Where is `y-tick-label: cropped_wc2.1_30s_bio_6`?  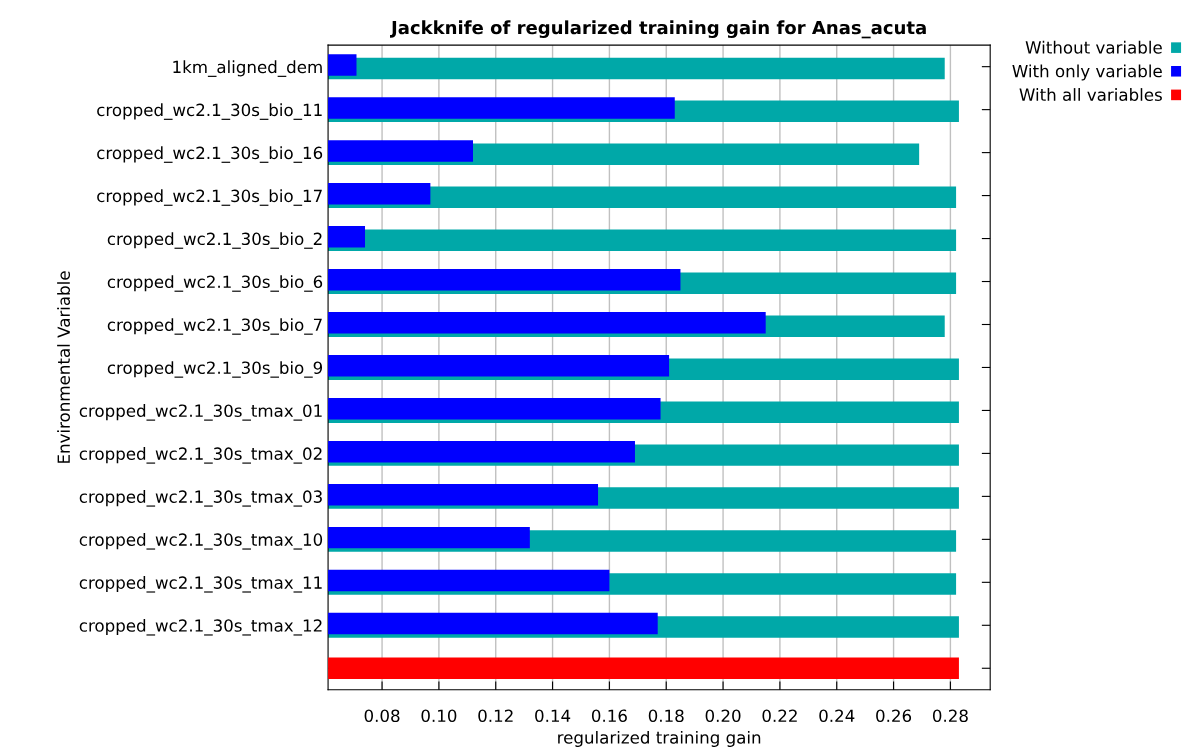 y-tick-label: cropped_wc2.1_30s_bio_6 is located at coordinates (215, 283).